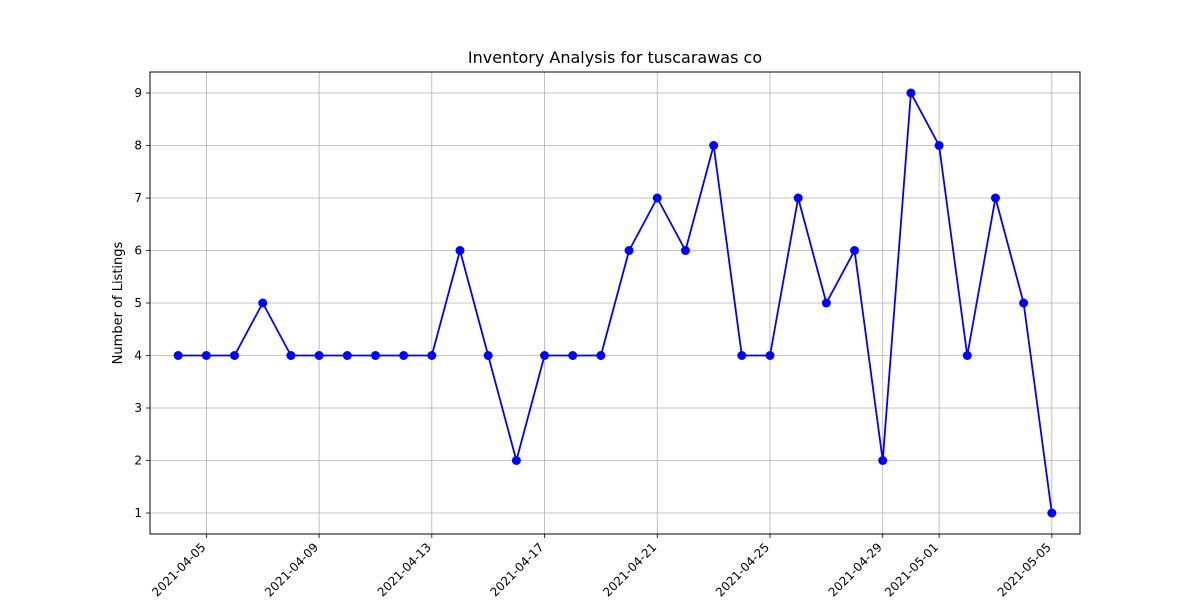 This screenshot has height=600, width=1200. What do you see at coordinates (138, 513) in the screenshot?
I see `y-tick-label: 1` at bounding box center [138, 513].